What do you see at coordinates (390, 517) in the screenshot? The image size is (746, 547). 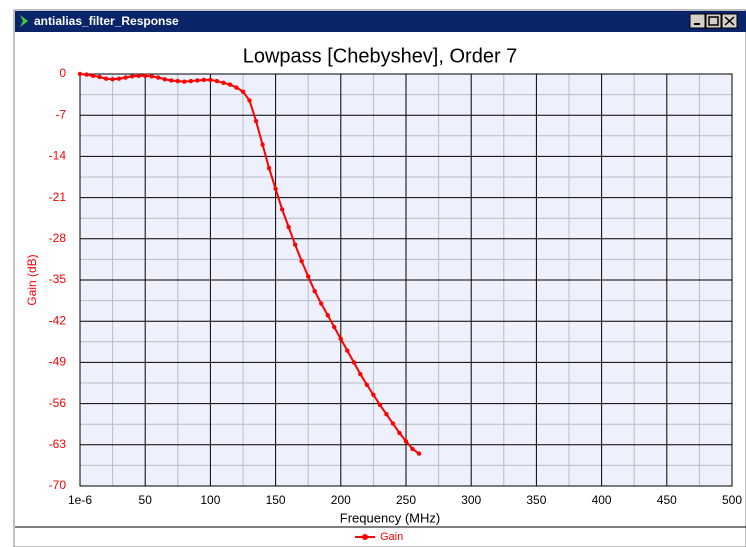 I see `x-axis-label: Frequency (MHz)` at bounding box center [390, 517].